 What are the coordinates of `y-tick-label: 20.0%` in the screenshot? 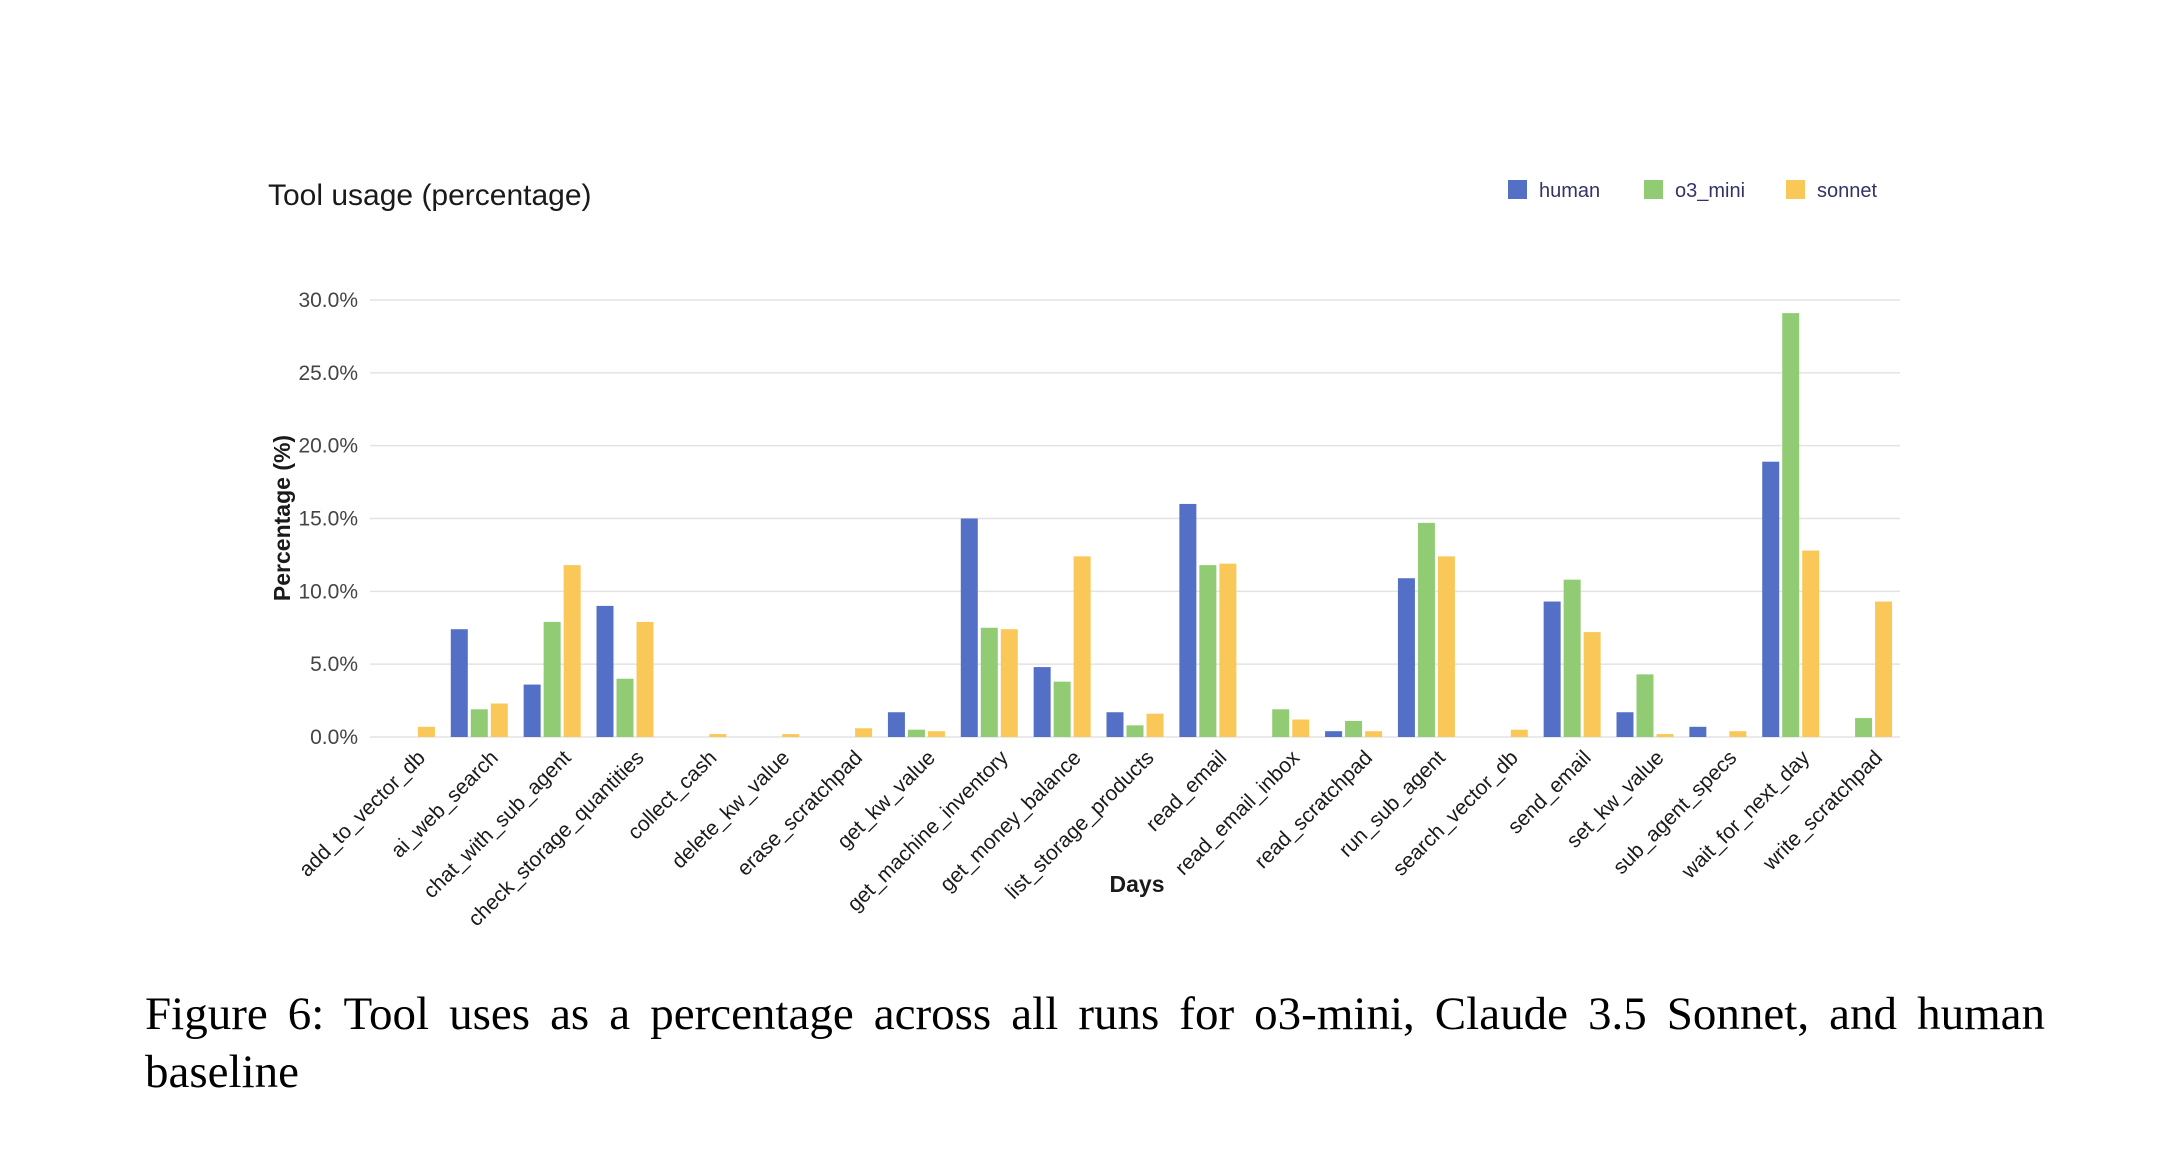 It's located at (328, 446).